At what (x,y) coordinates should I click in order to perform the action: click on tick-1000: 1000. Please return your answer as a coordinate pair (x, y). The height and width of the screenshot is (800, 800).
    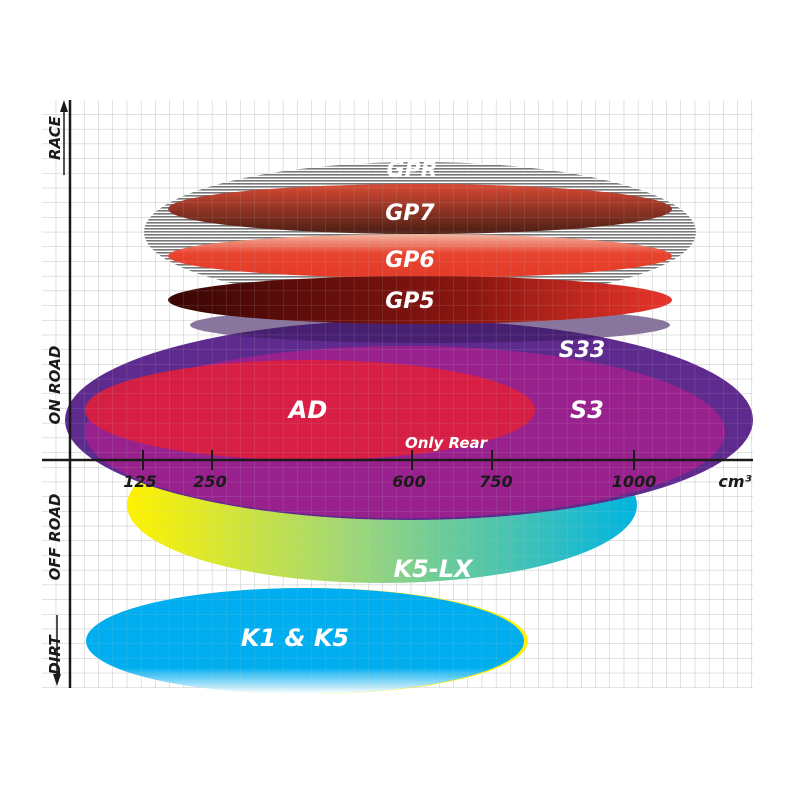
    Looking at the image, I should click on (634, 481).